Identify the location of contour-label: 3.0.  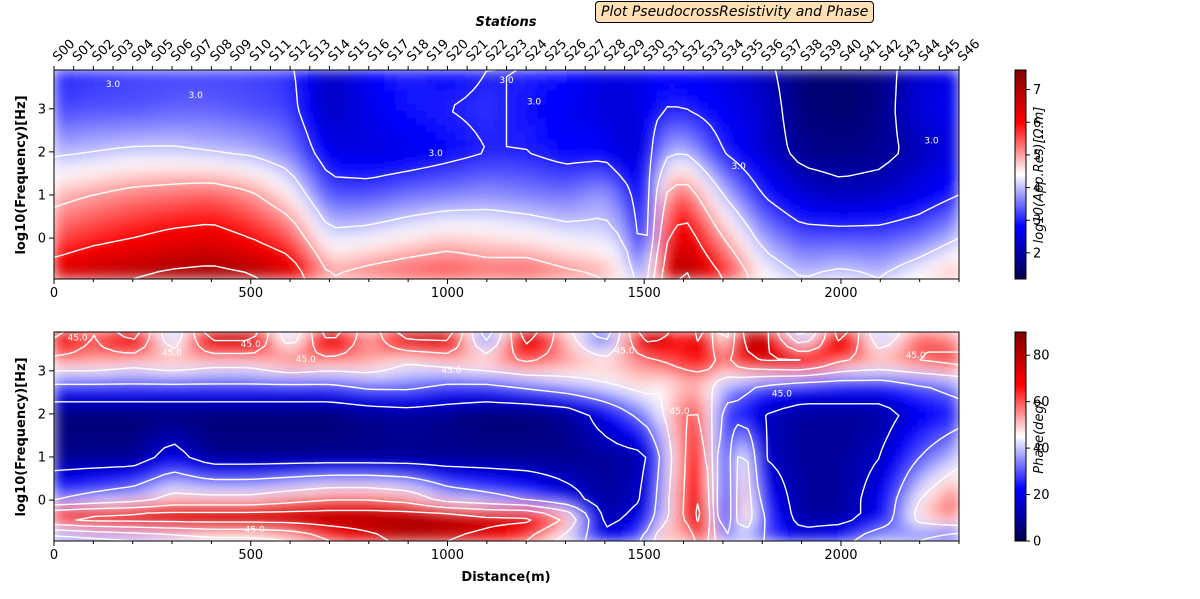
(506, 81).